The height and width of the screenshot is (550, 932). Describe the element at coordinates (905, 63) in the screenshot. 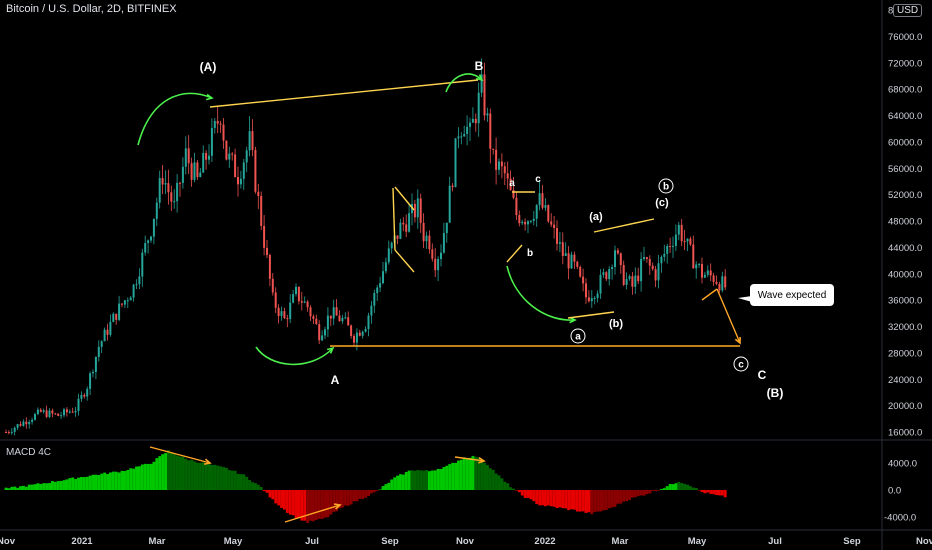

I see `price-tick-label: 72000.0` at that location.